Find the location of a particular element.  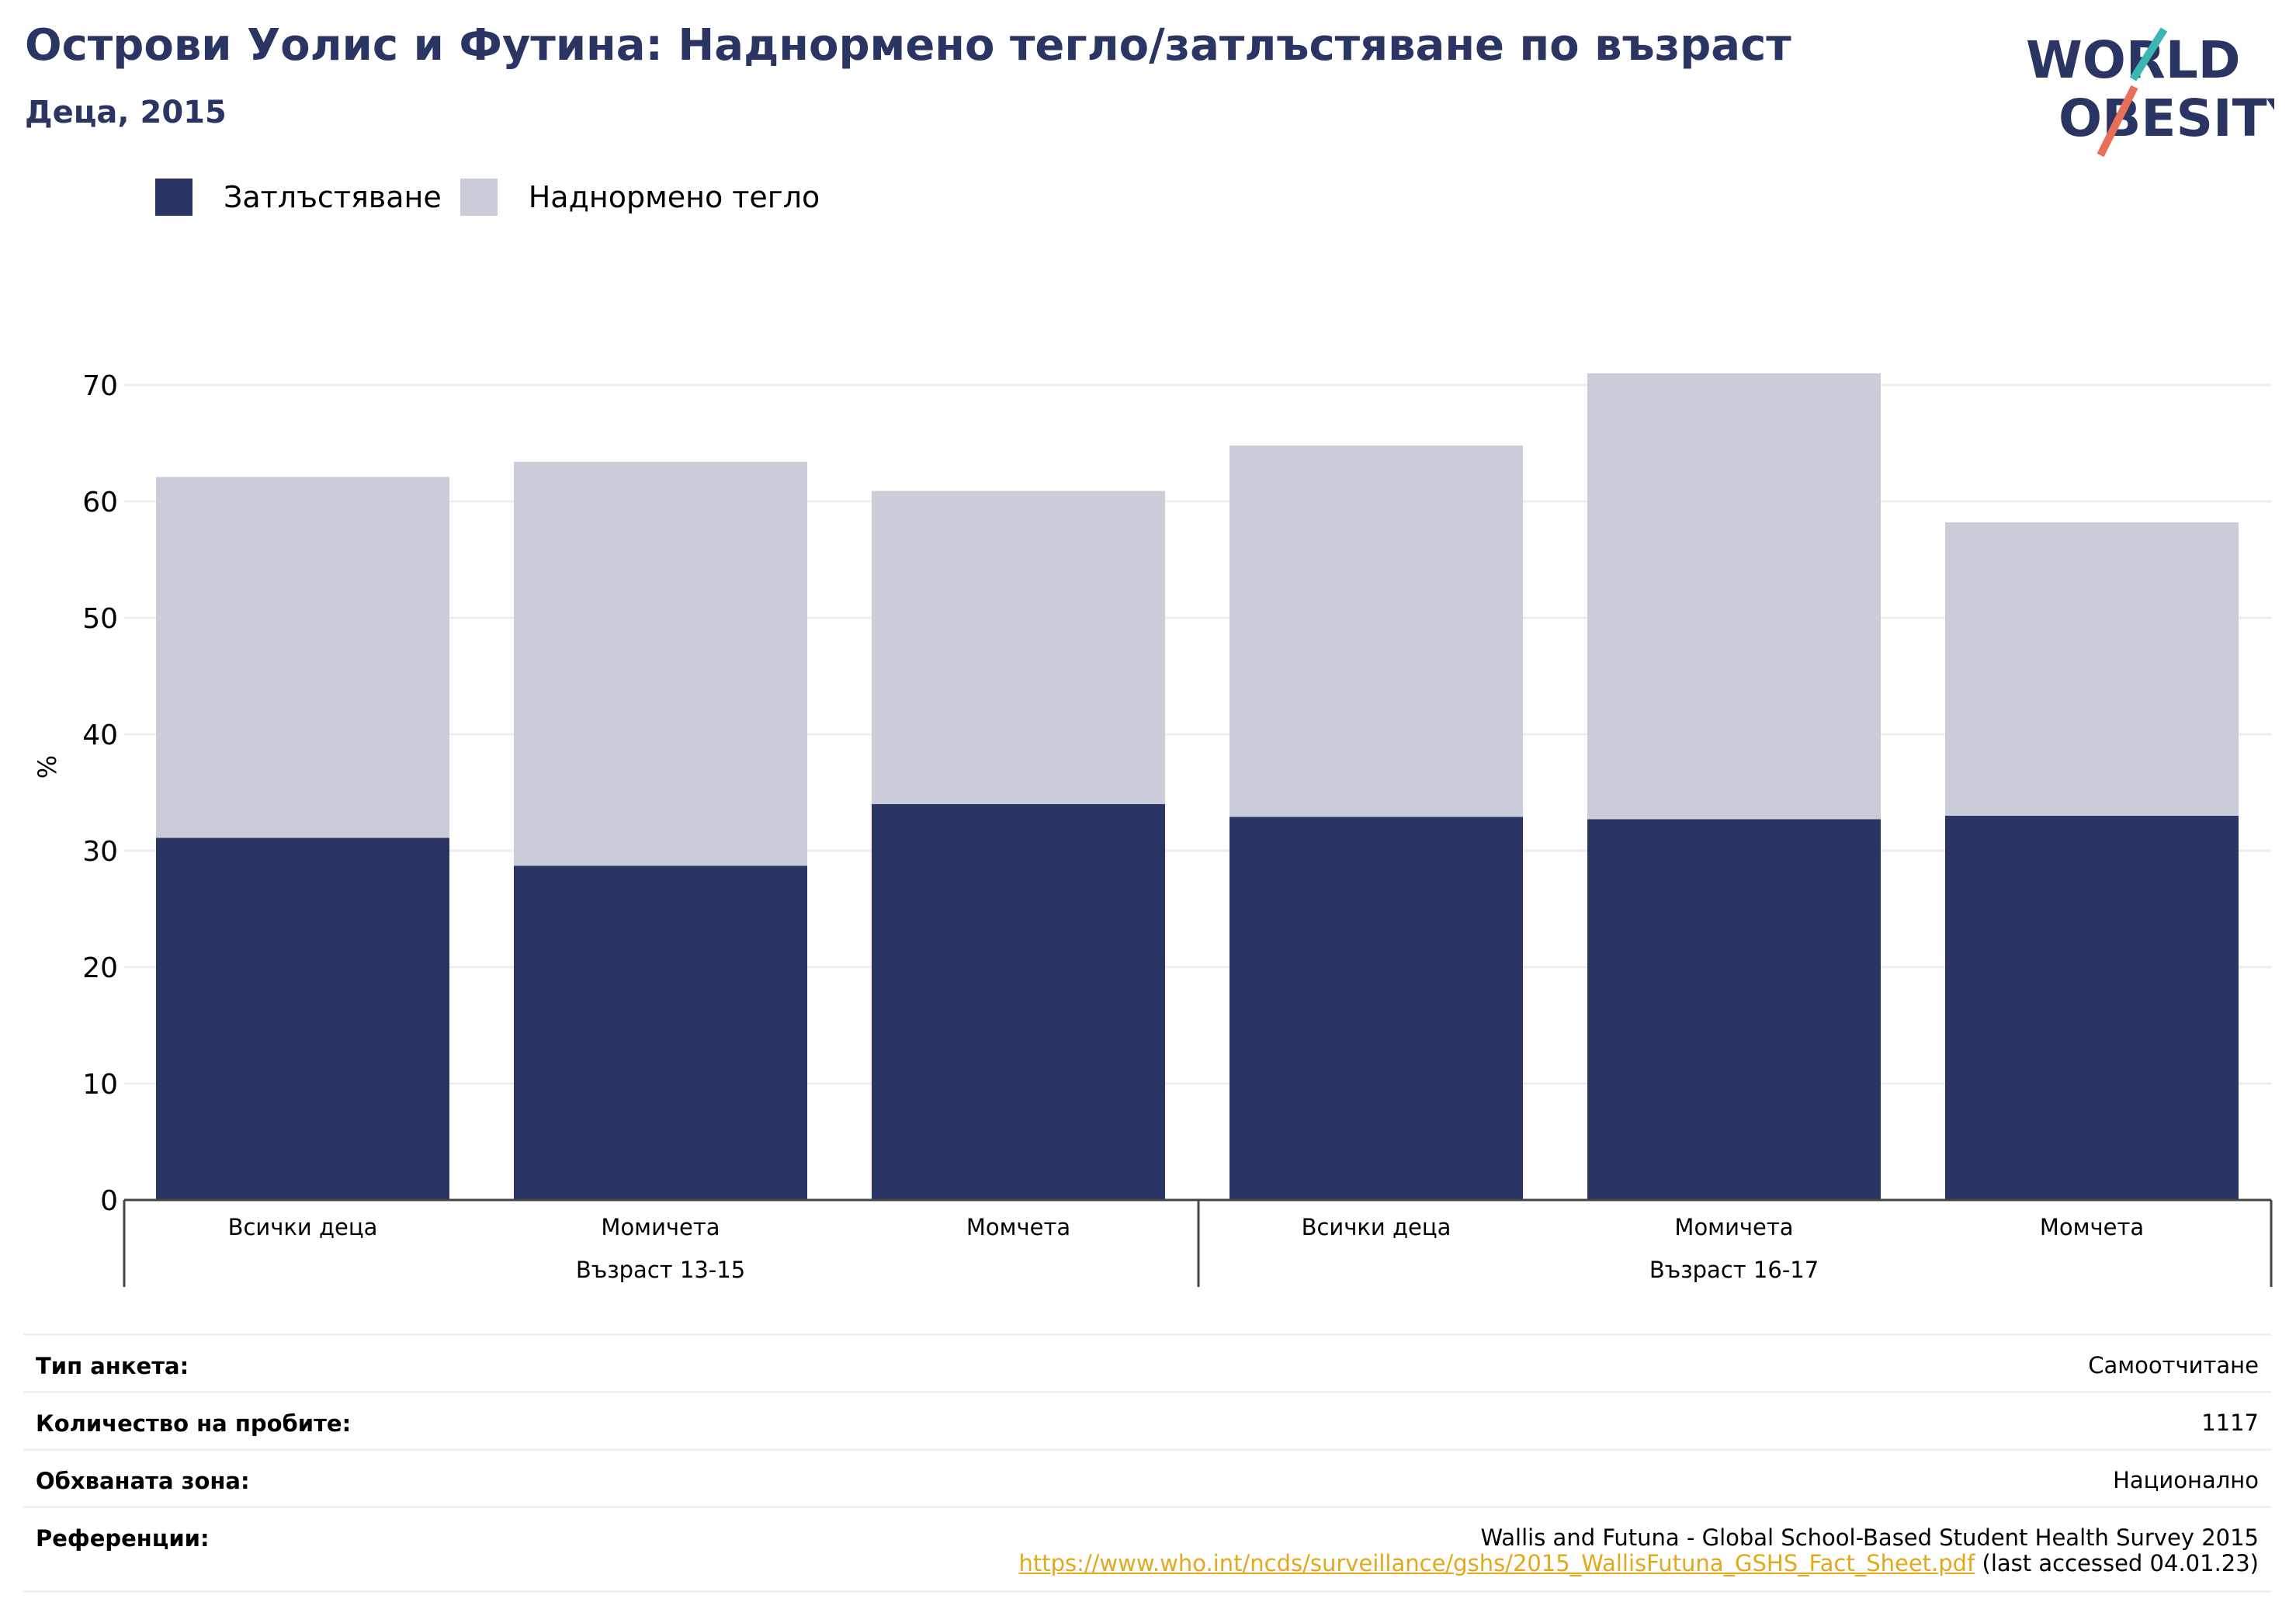

logo-slash-orange is located at coordinates (2117, 121).